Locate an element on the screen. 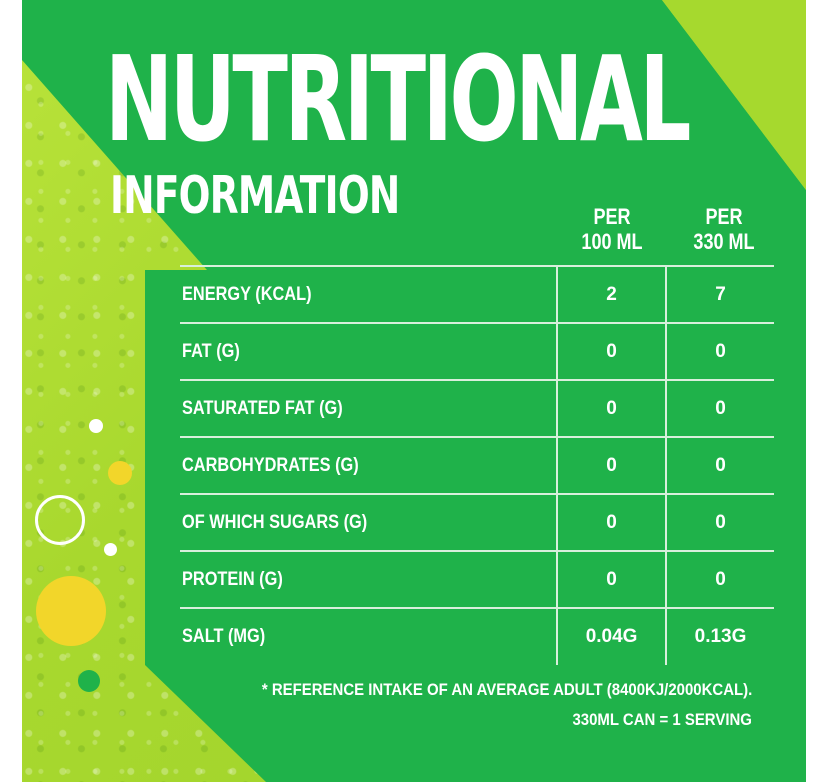 The image size is (828, 782). nutrient-label: ENERGY (KCAL) is located at coordinates (369, 294).